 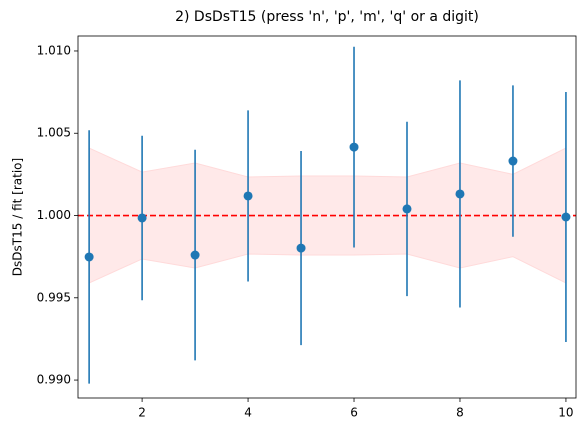 I want to click on x-tick-label: 10, so click(x=565, y=413).